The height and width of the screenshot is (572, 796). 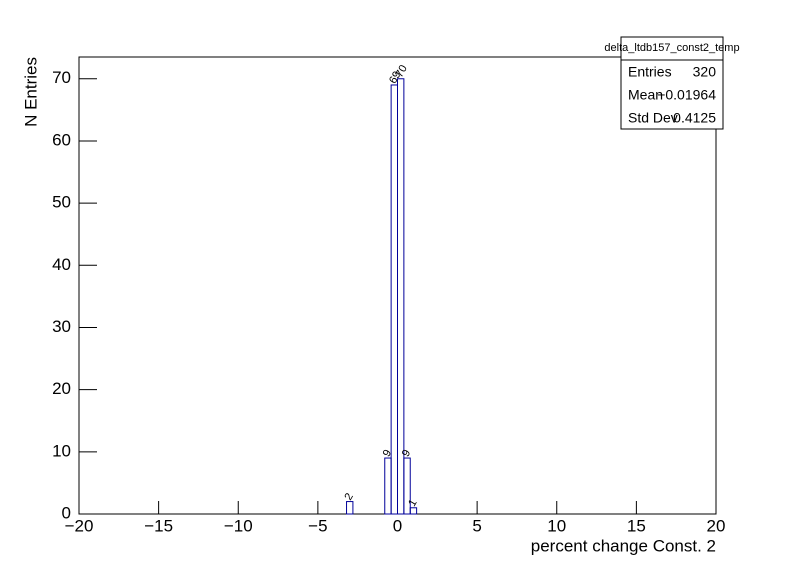 What do you see at coordinates (61, 77) in the screenshot?
I see `y-tick-label: 70` at bounding box center [61, 77].